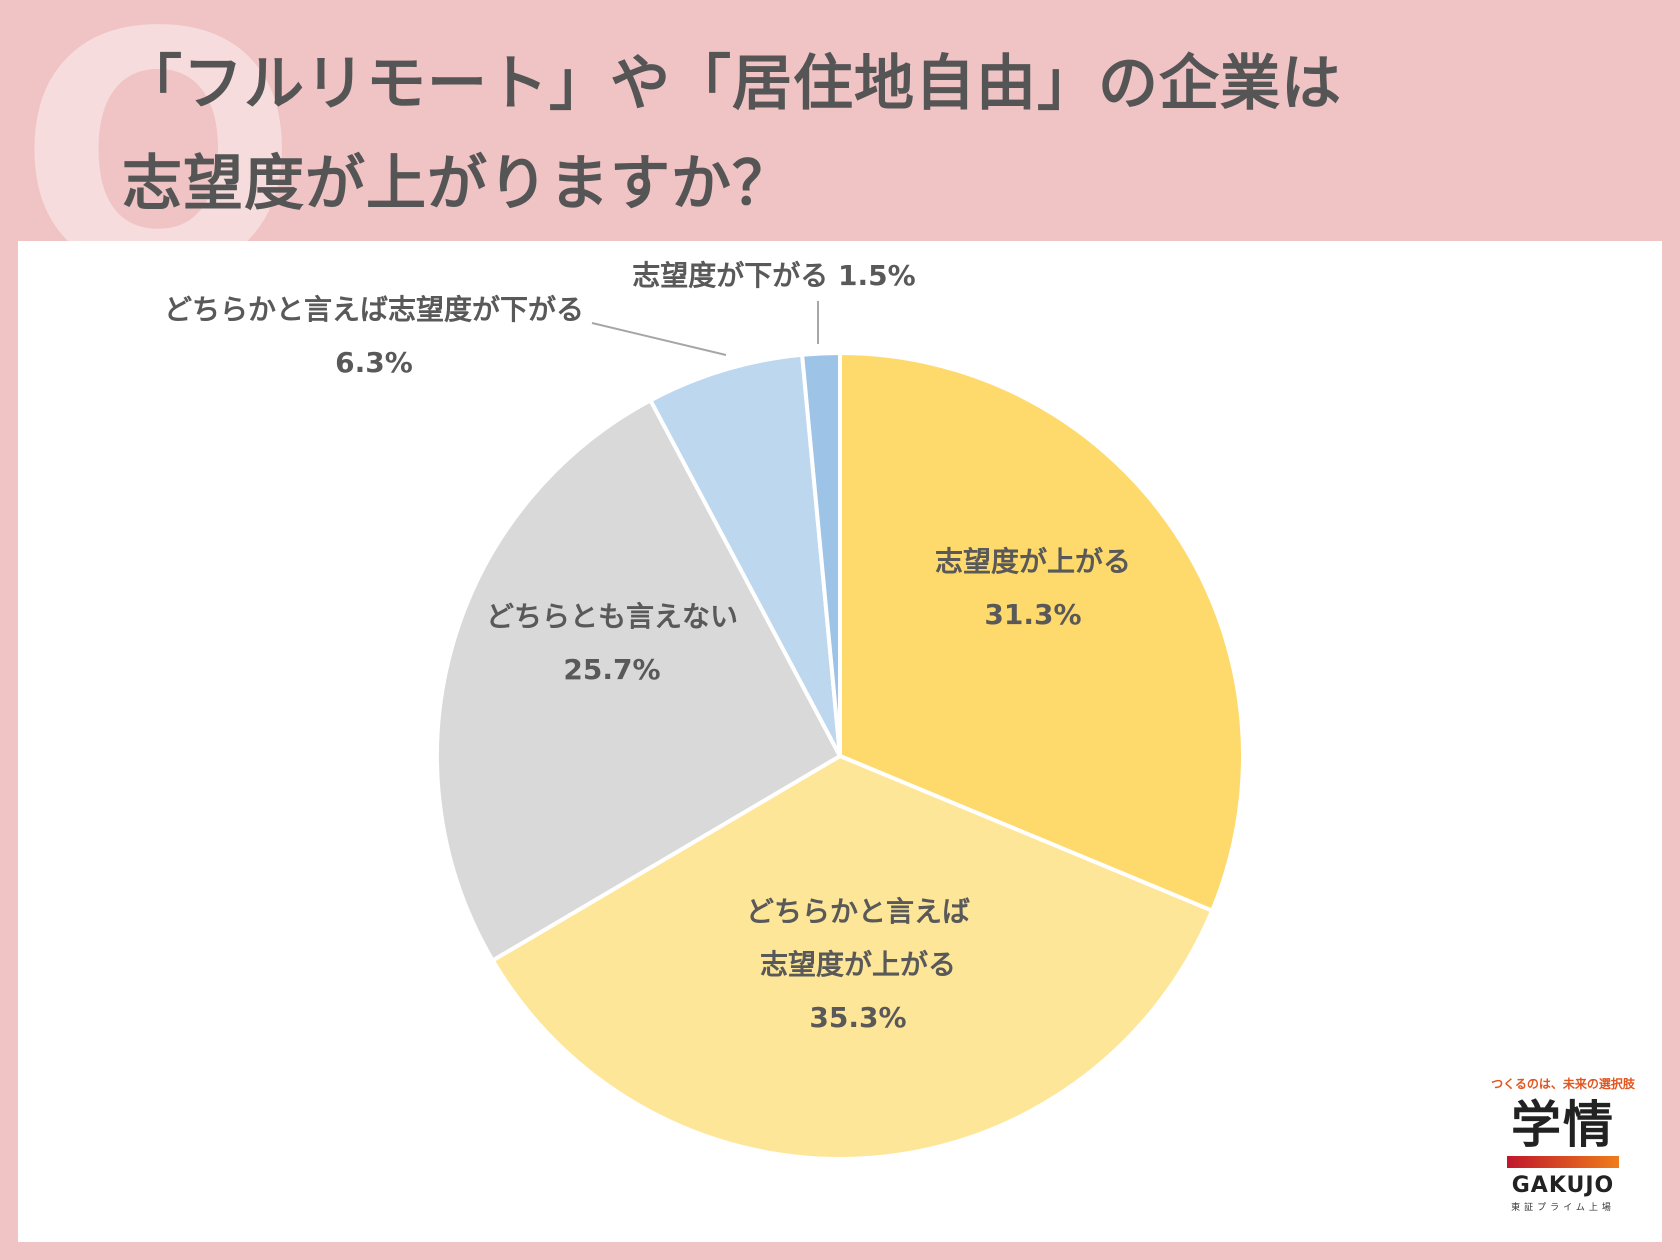  I want to click on label-slice-dochiraka-sagaru: どちらかと言えば志望度が下がる, so click(374, 309).